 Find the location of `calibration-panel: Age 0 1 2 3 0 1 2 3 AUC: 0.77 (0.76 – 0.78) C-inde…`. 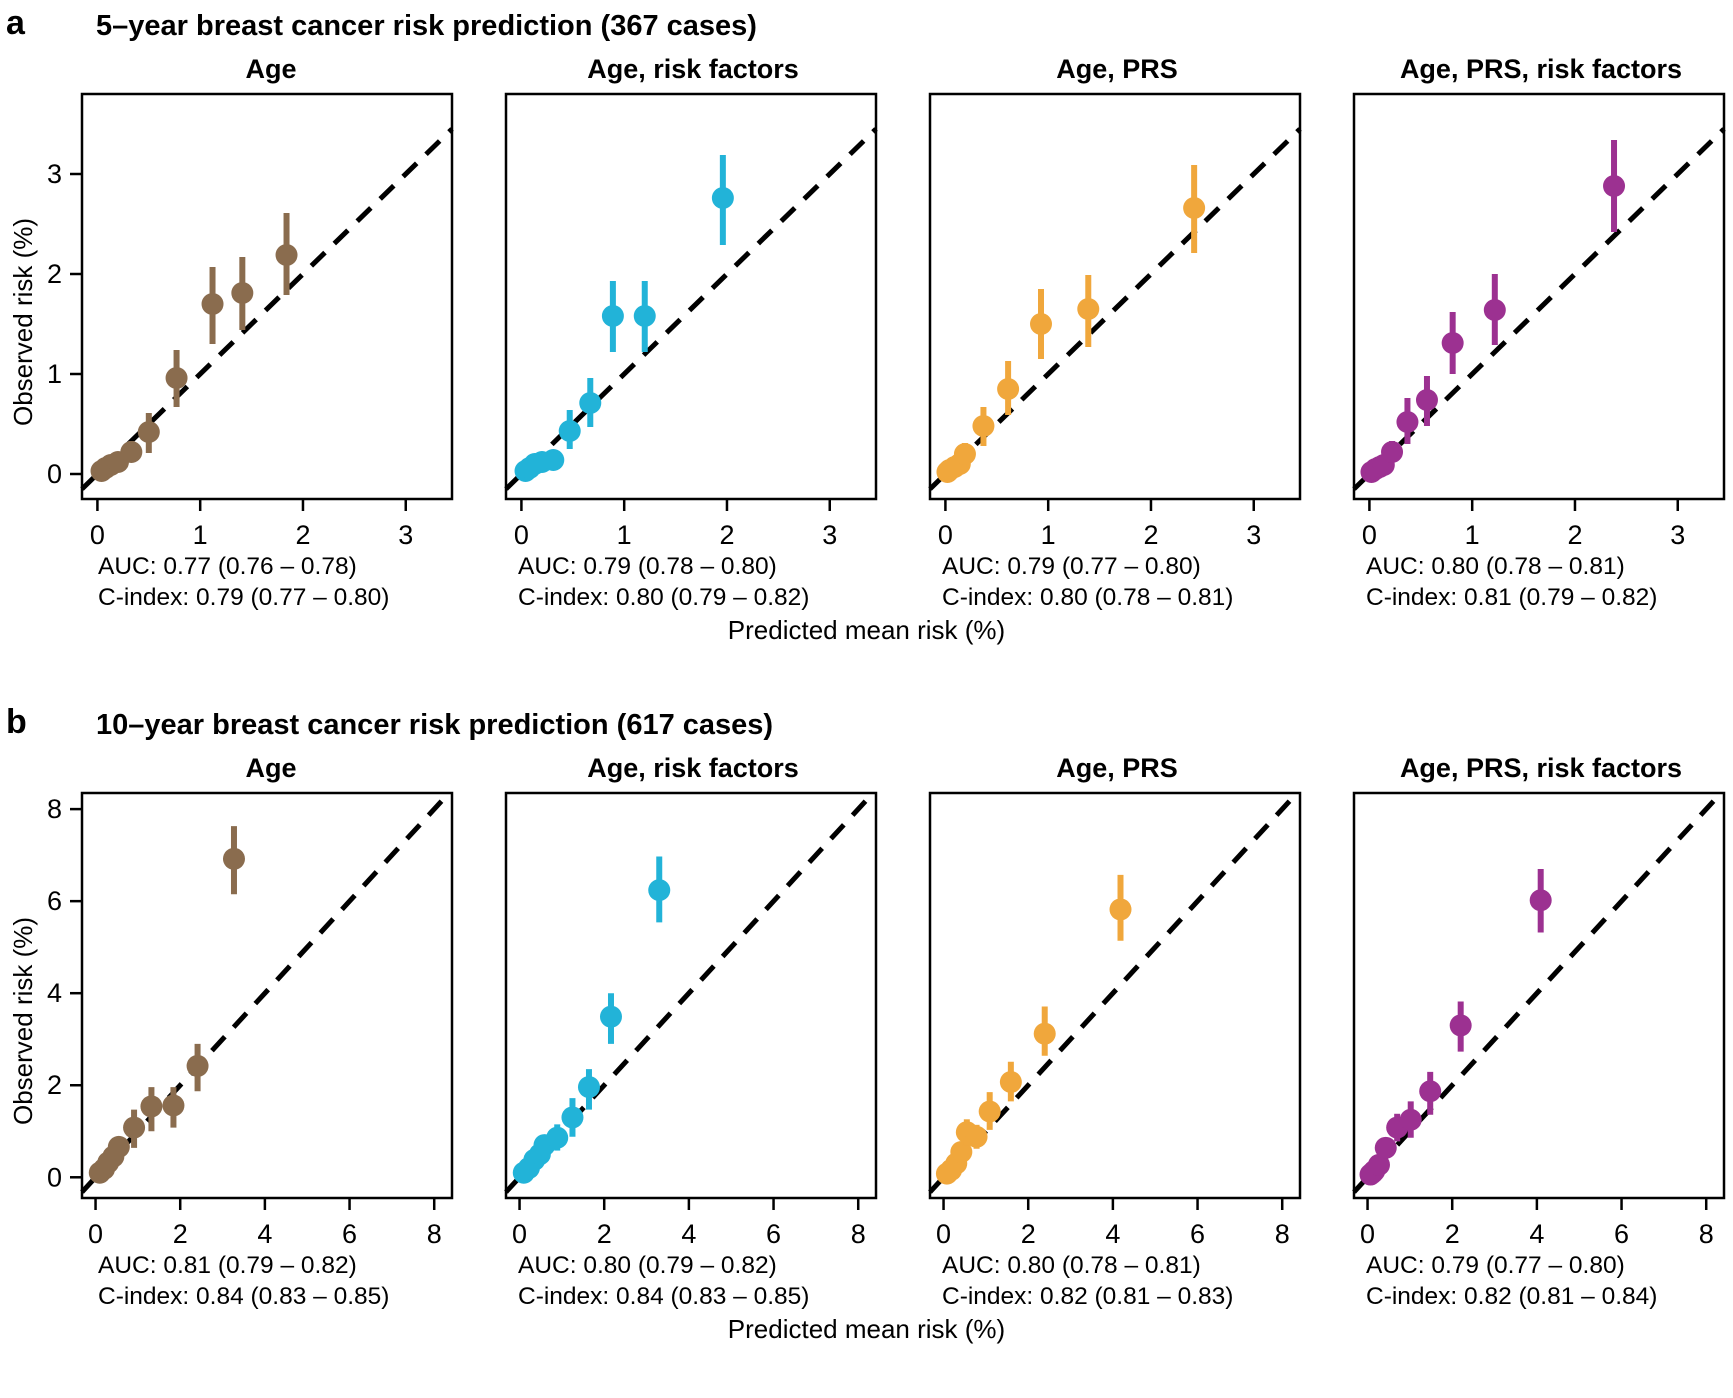

calibration-panel: Age 0 1 2 3 0 1 2 3 AUC: 0.77 (0.76 – 0.78) C-inde… is located at coordinates (240, 332).